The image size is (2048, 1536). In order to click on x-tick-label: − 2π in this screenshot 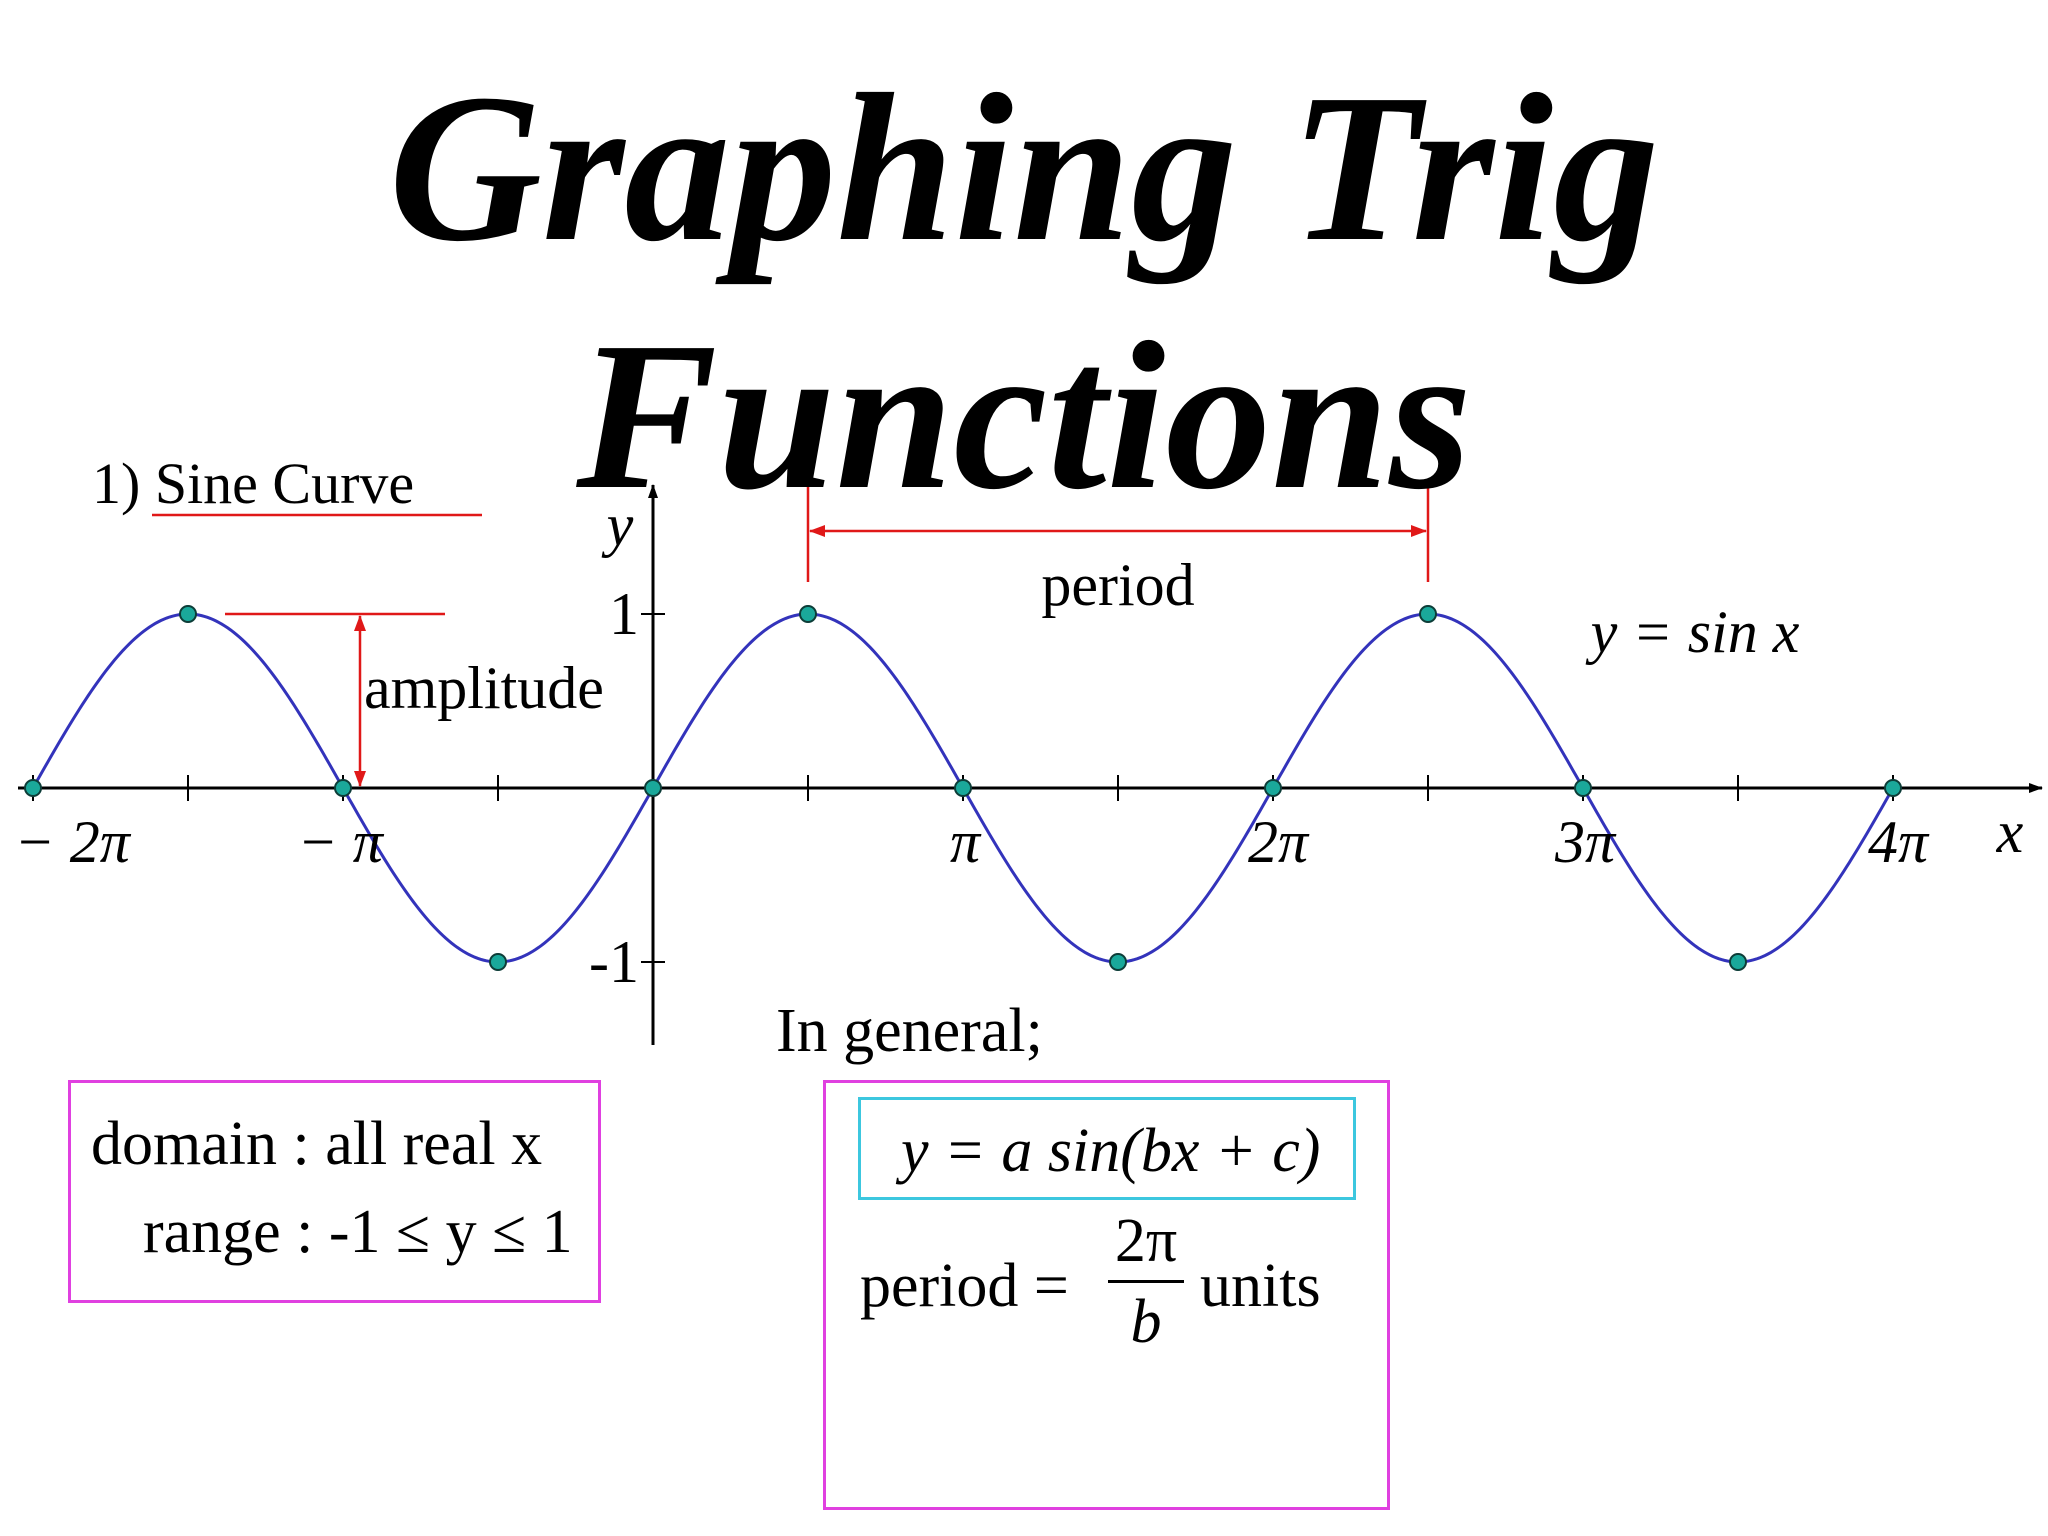, I will do `click(72, 842)`.